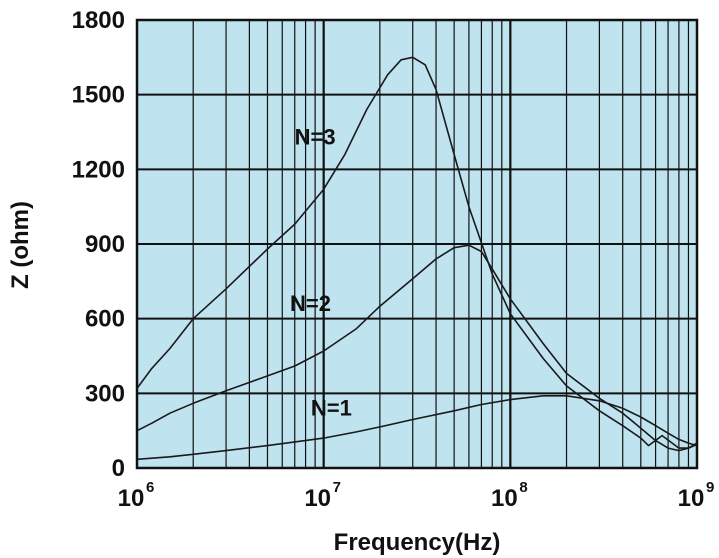 This screenshot has width=719, height=558. I want to click on x-tick-exponent: 9, so click(710, 487).